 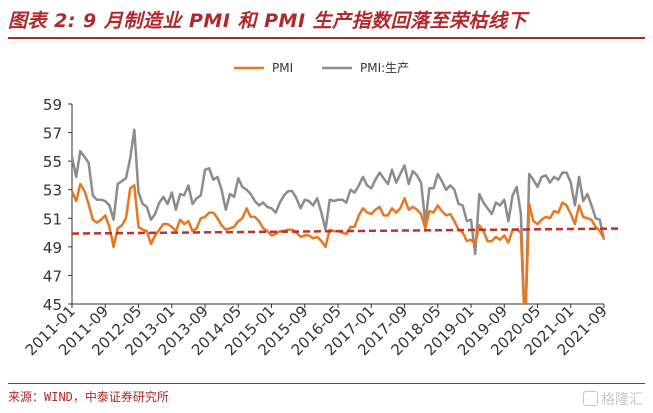 I want to click on y-tick-label: 57, so click(x=52, y=134).